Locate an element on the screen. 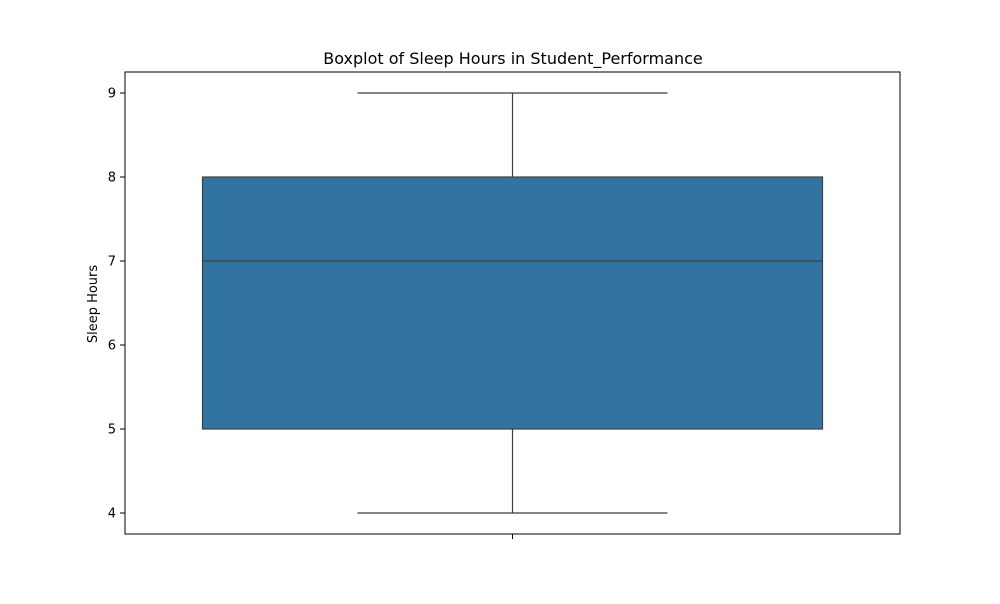 The height and width of the screenshot is (604, 1000). y-axis-label: Sleep Hours is located at coordinates (93, 304).